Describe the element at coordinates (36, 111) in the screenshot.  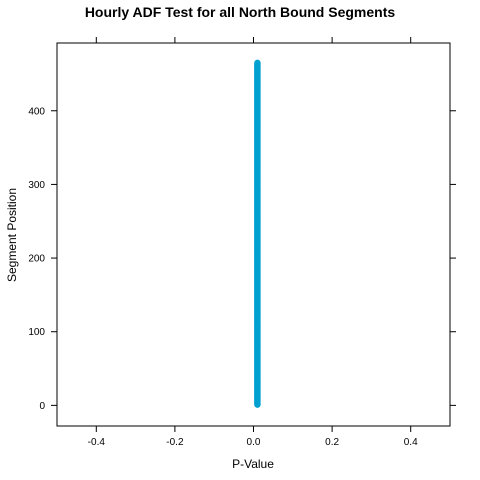
I see `y-tick-label: 400` at that location.